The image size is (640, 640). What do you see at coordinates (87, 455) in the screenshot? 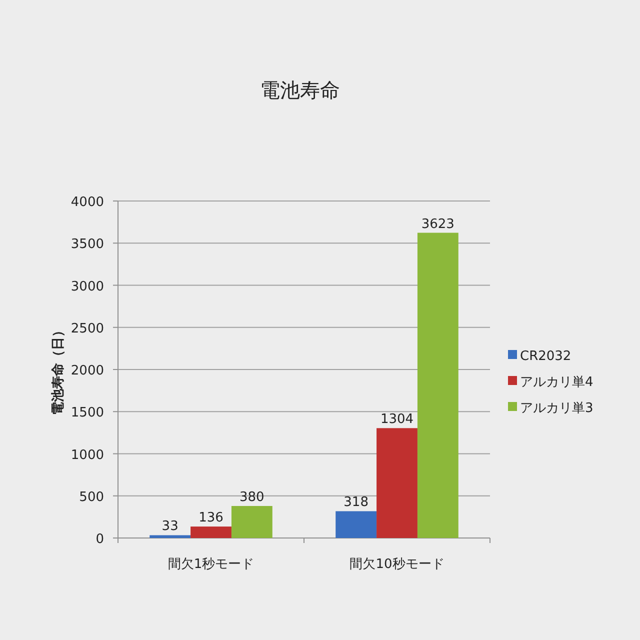
I see `y-tick-label: 1000` at bounding box center [87, 455].